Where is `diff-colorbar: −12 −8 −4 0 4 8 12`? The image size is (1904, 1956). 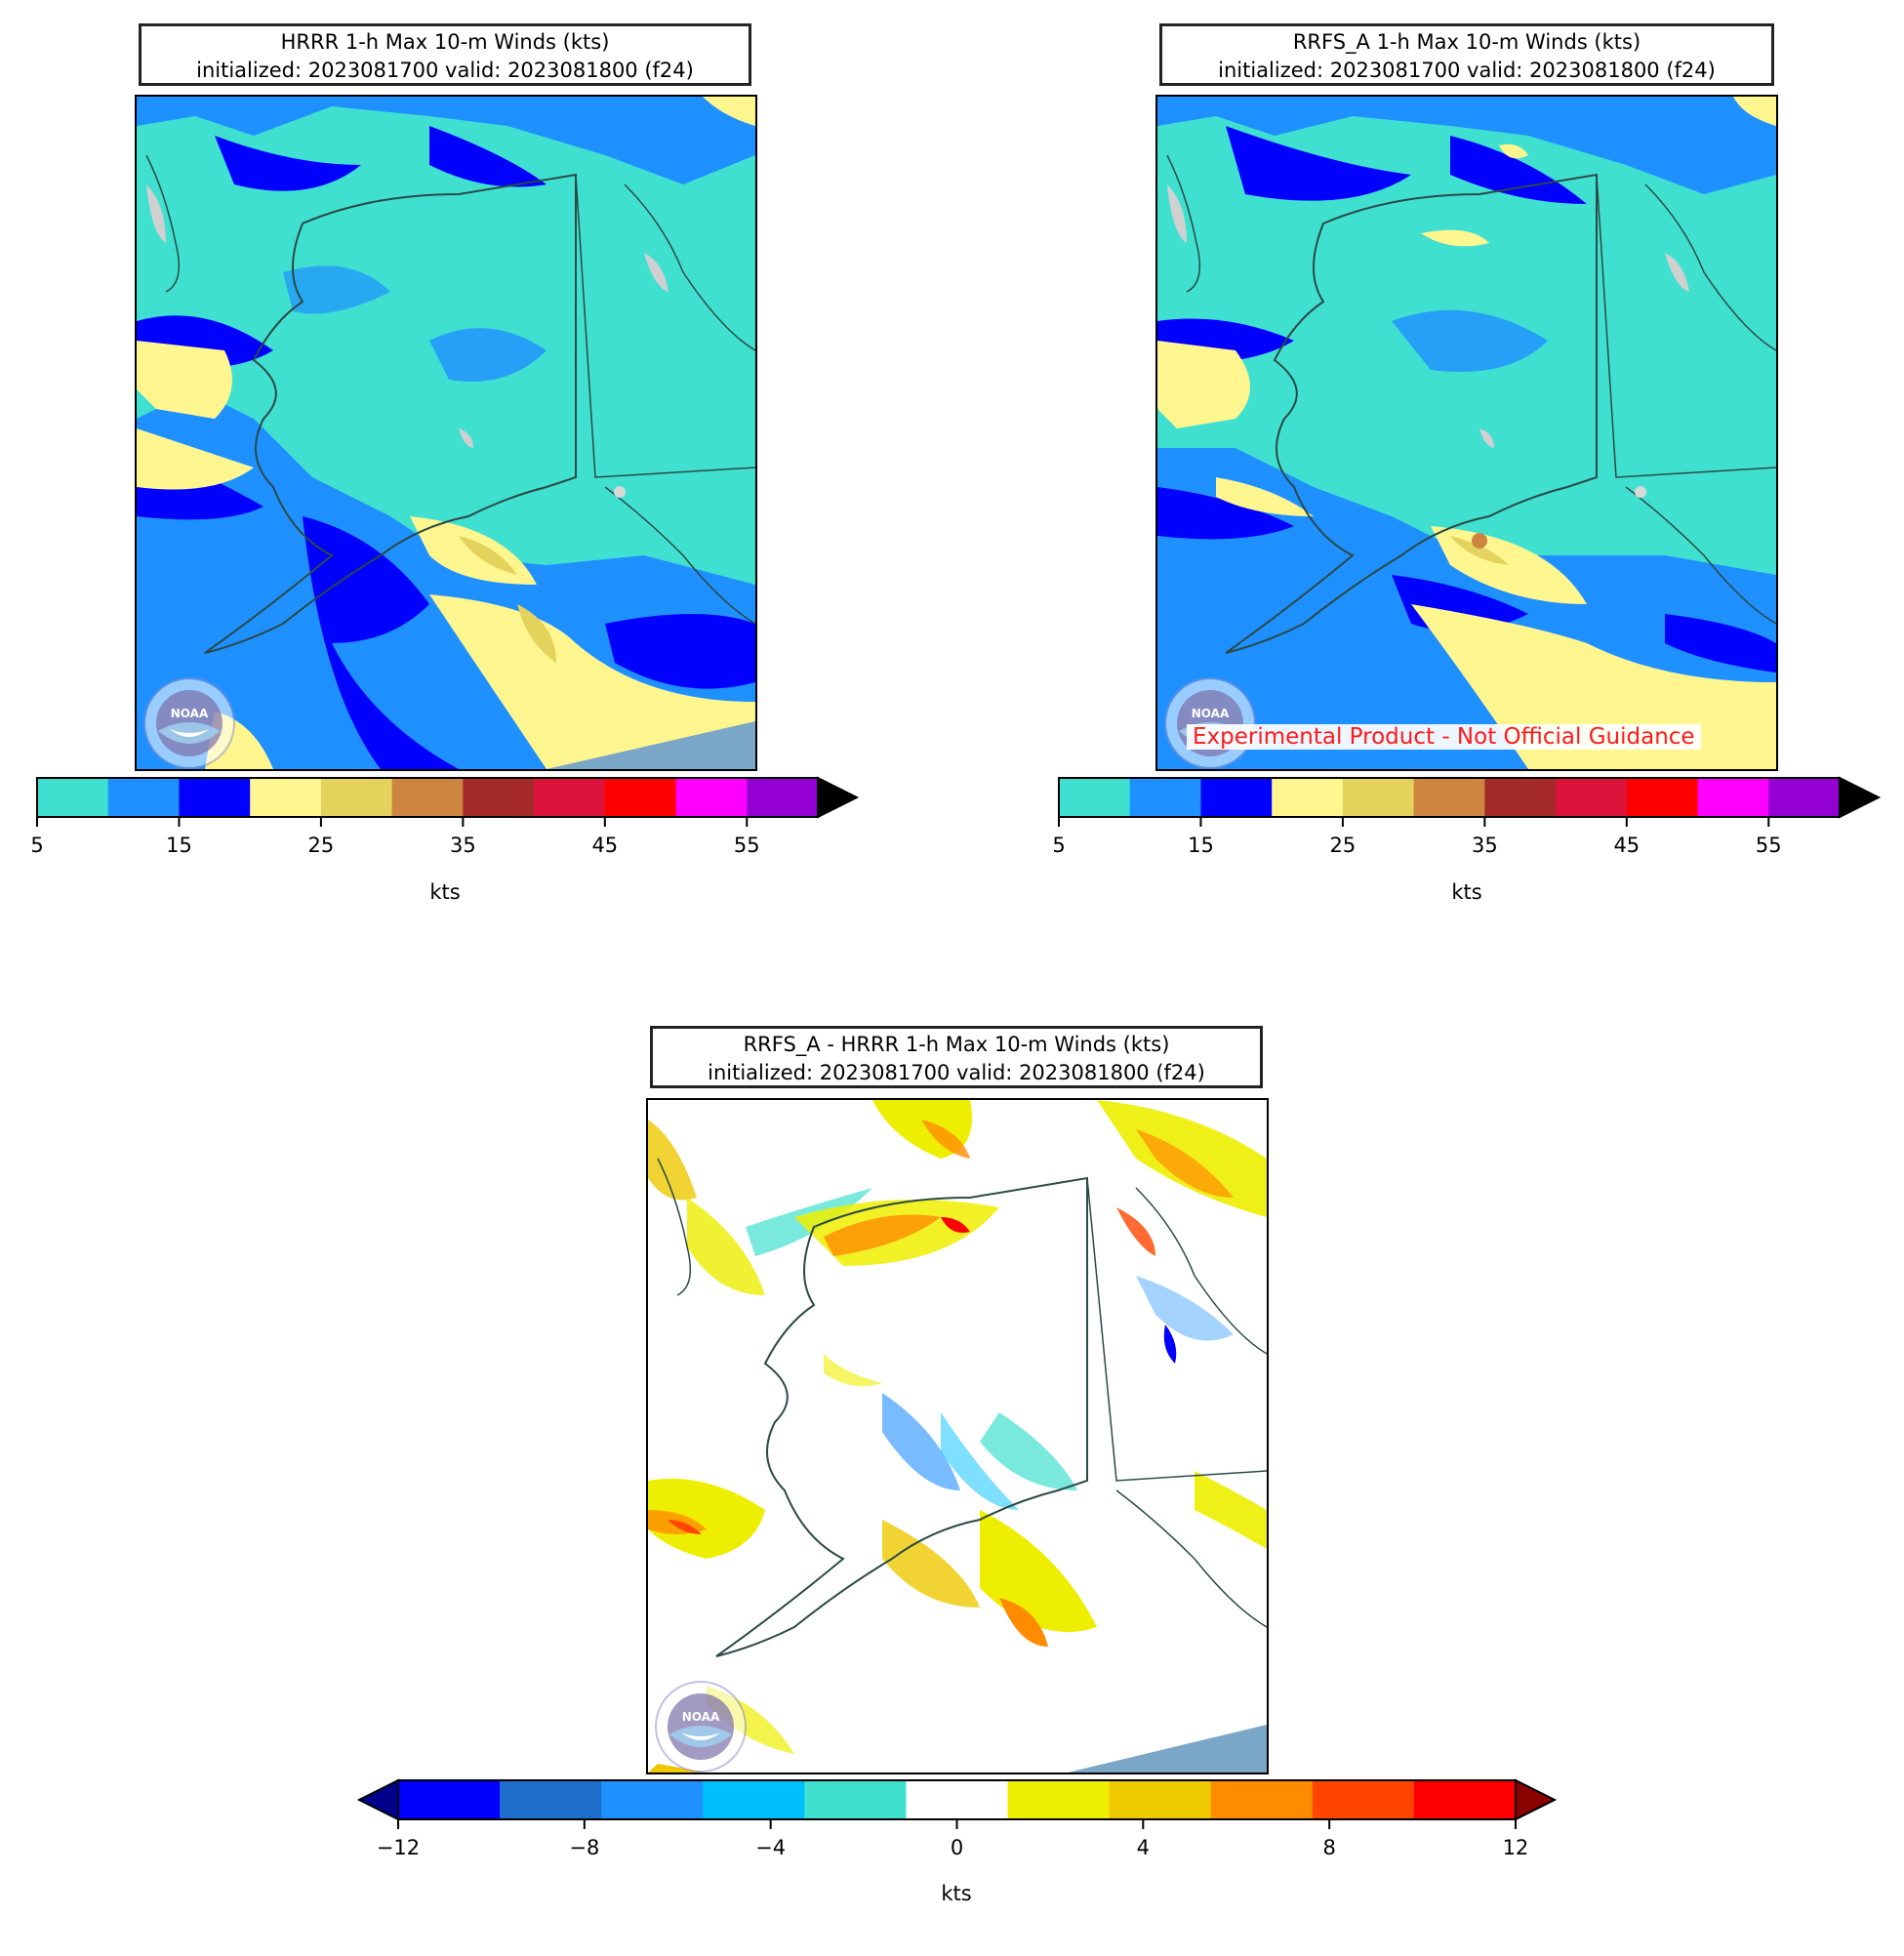 diff-colorbar: −12 −8 −4 0 4 8 12 is located at coordinates (957, 1819).